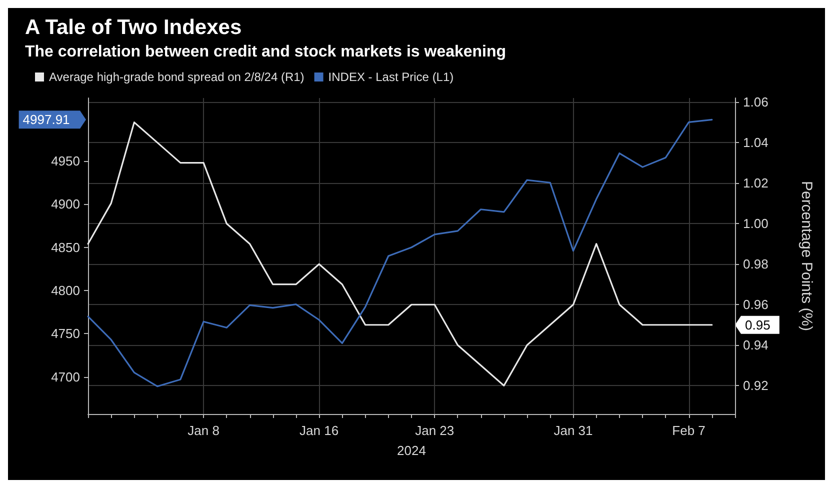 This screenshot has height=488, width=833. Describe the element at coordinates (319, 430) in the screenshot. I see `x-tick-label: Jan 16` at that location.